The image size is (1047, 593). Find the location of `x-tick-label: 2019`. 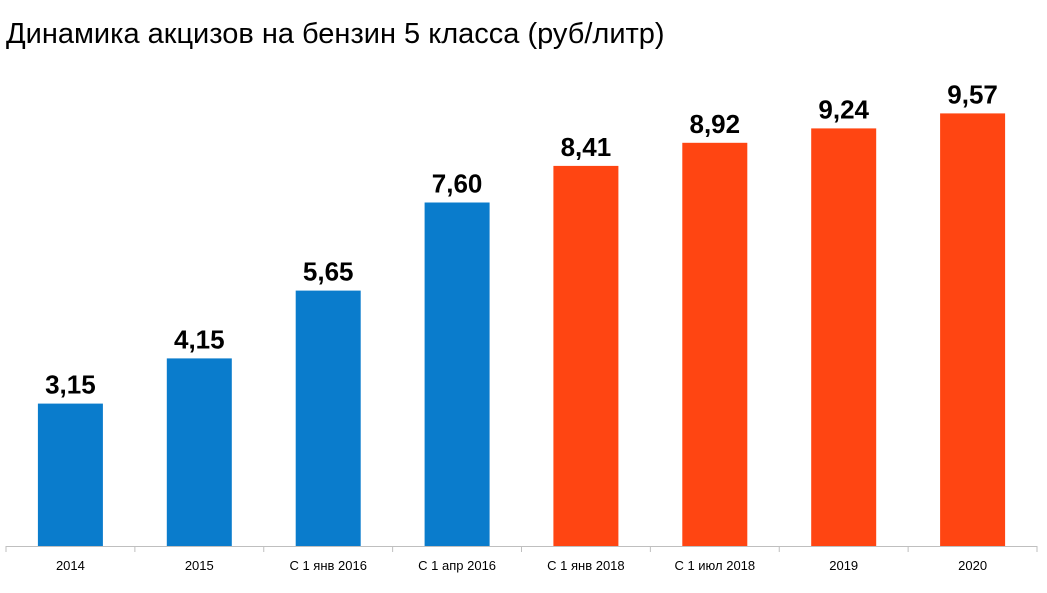

x-tick-label: 2019 is located at coordinates (843, 565).